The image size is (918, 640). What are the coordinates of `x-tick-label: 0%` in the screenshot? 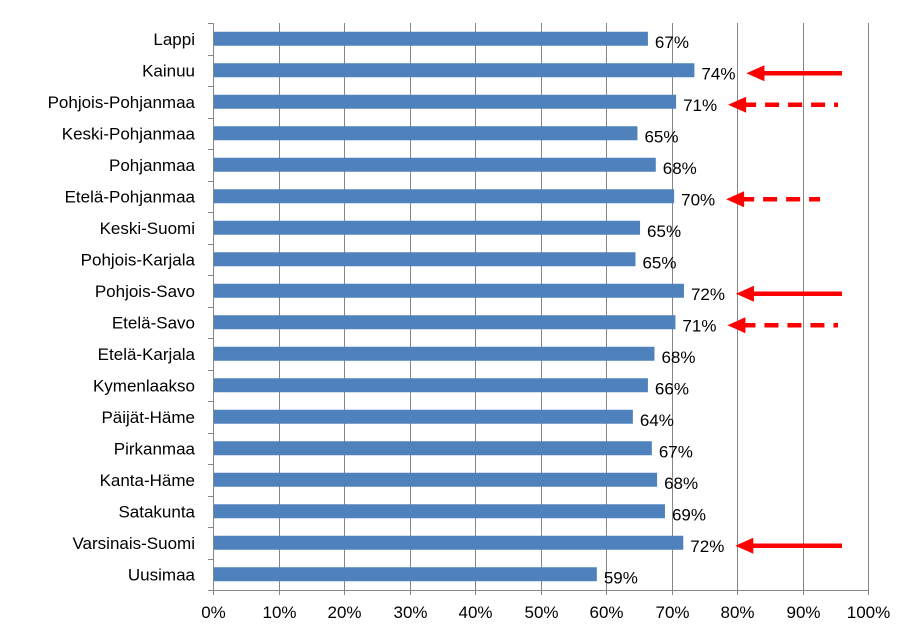 It's located at (213, 612).